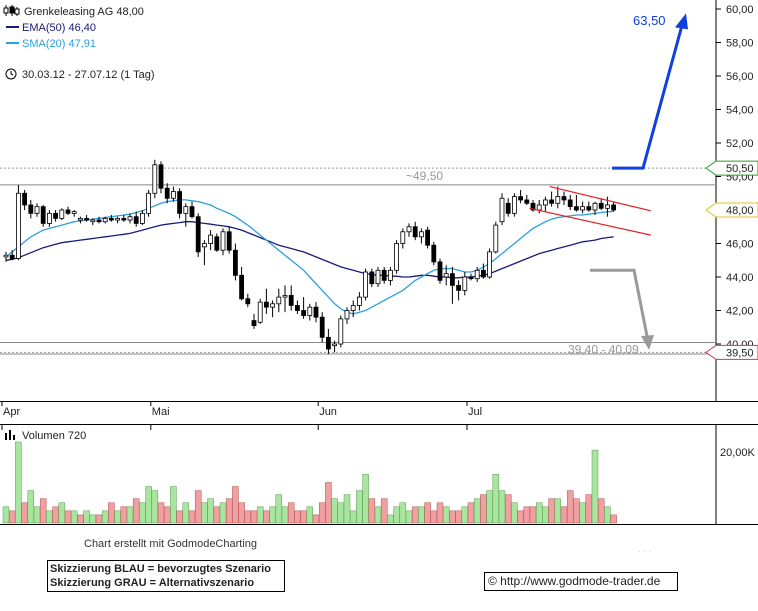  I want to click on x-axis: Apr Mai Jun Jul, so click(241, 415).